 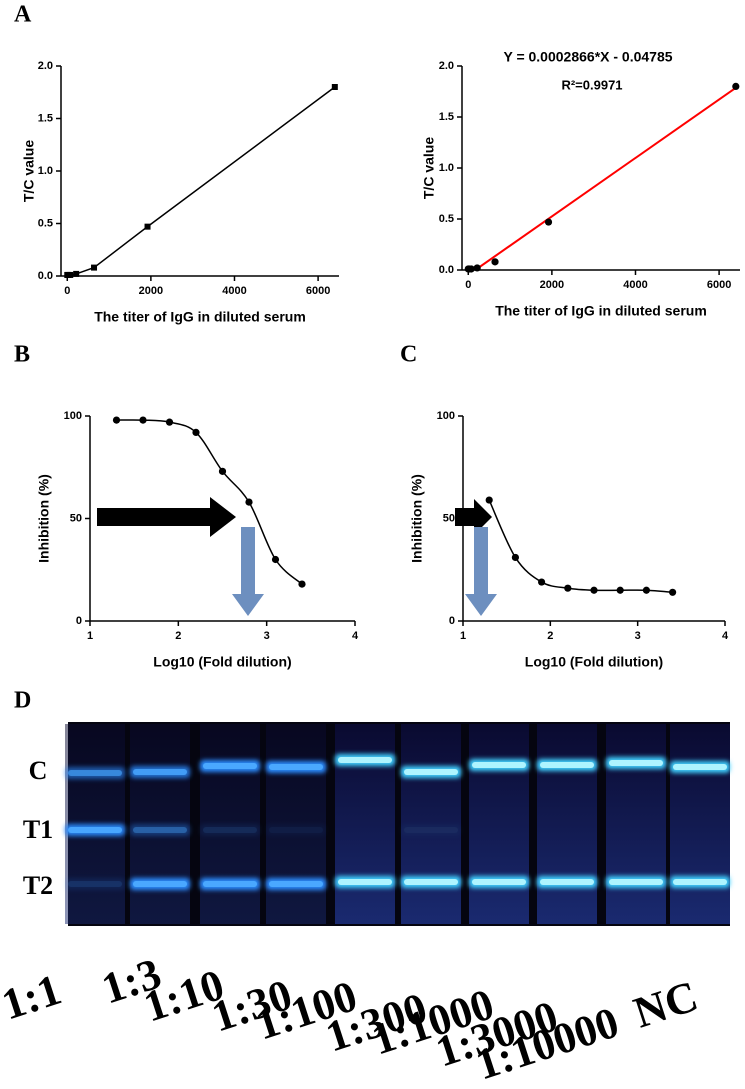 I want to click on lane-label: NC, so click(x=666, y=1004).